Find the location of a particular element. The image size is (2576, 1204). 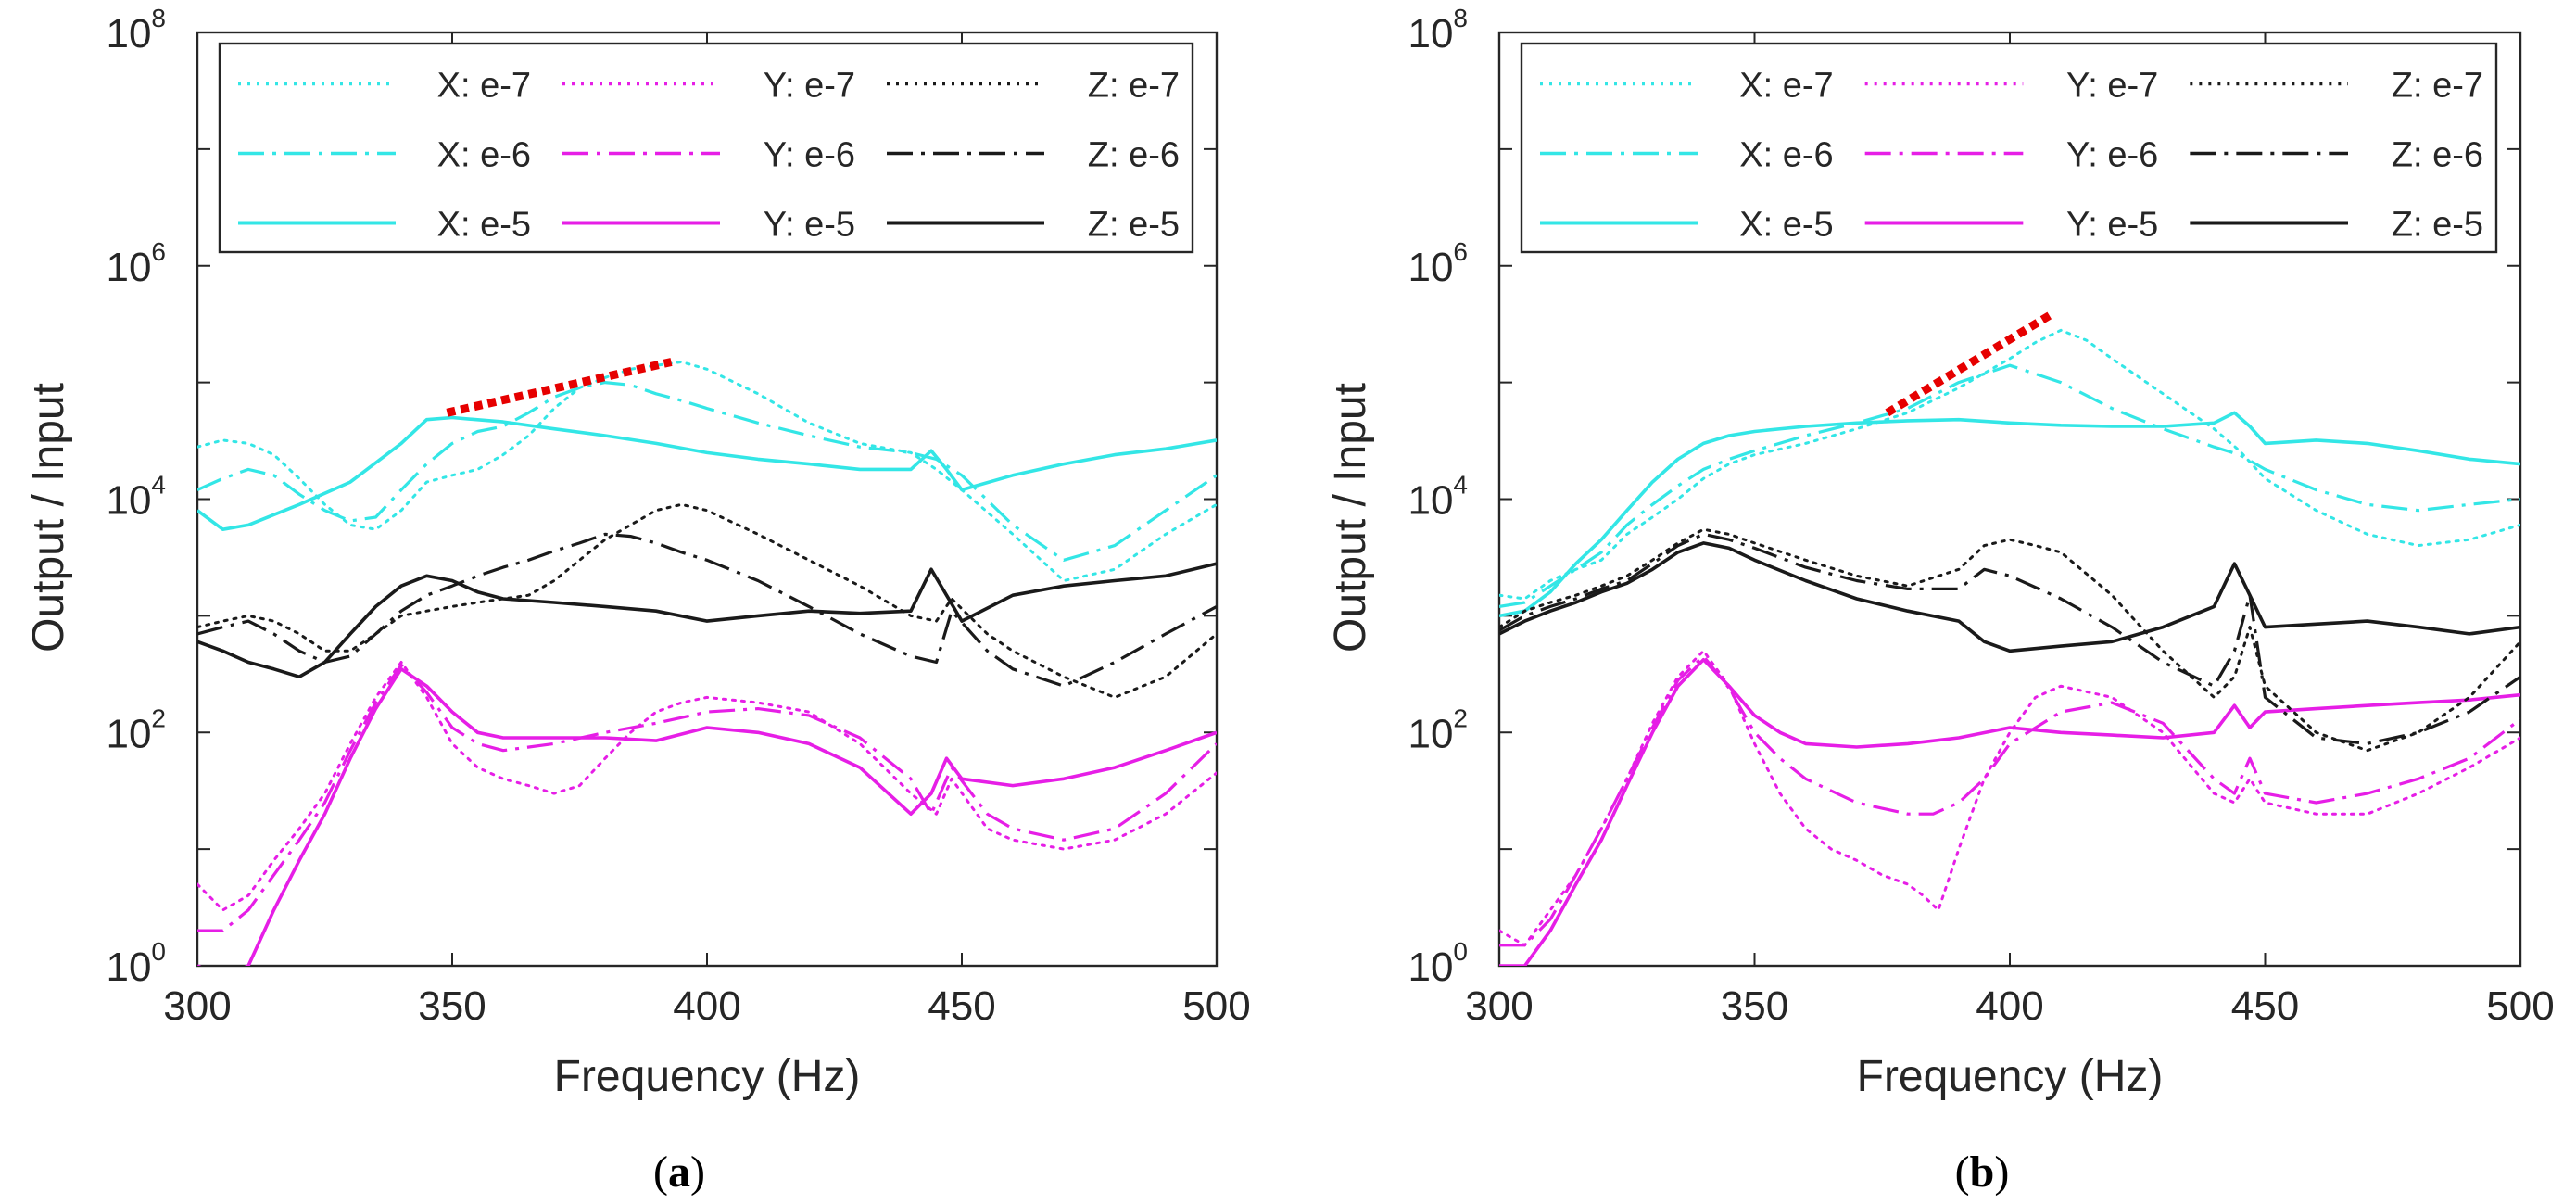

panel-caption: (a) is located at coordinates (679, 1172).